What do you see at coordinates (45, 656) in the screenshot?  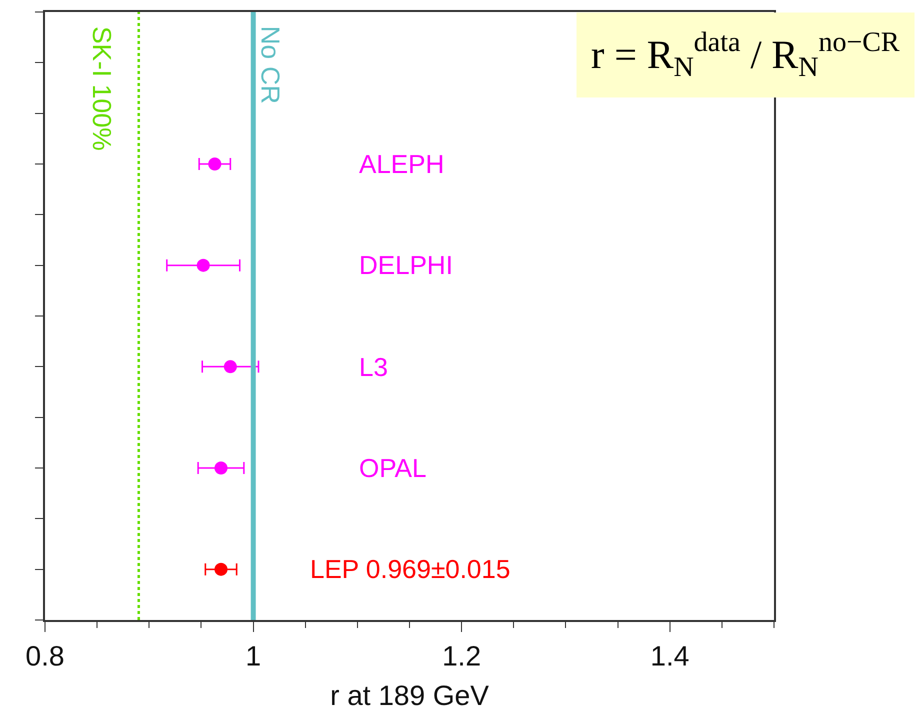 I see `x-tick-label: 0.8` at bounding box center [45, 656].